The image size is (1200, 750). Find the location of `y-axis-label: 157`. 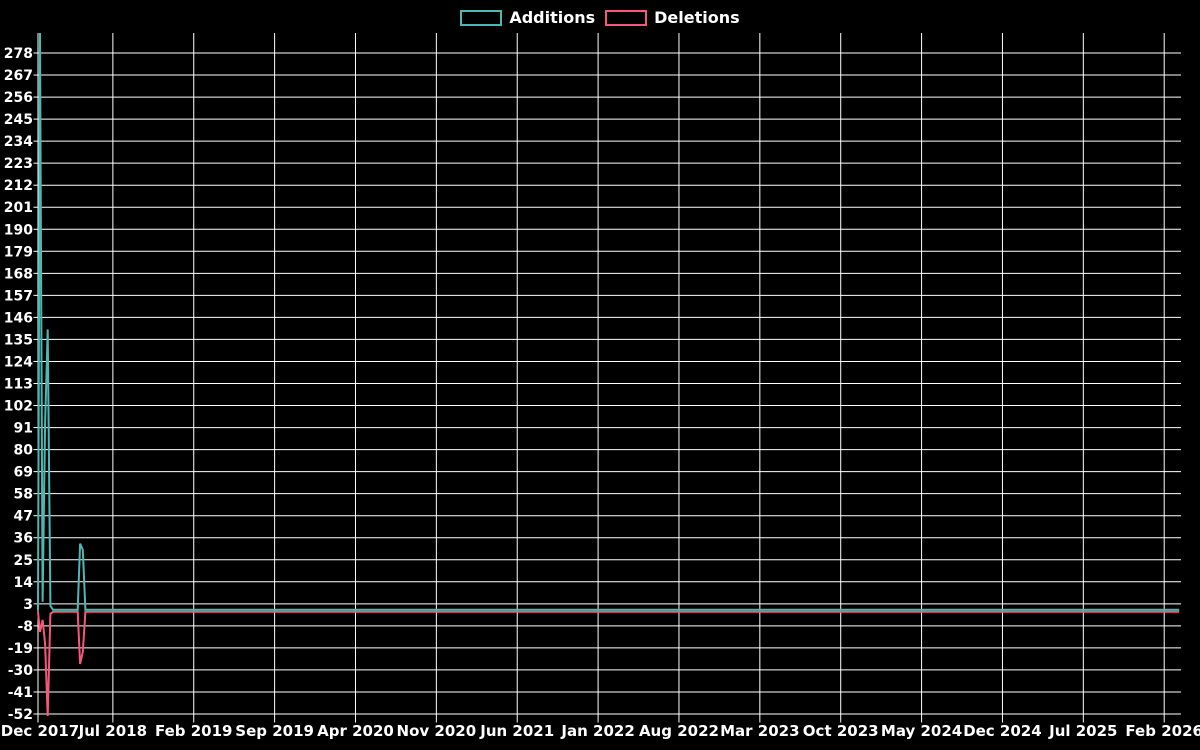

y-axis-label: 157 is located at coordinates (18, 296).